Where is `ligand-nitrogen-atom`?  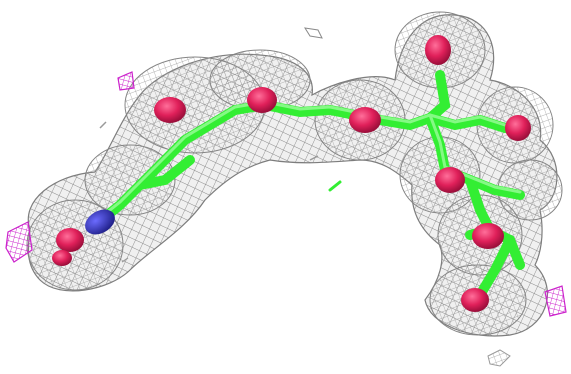 ligand-nitrogen-atom is located at coordinates (100, 222).